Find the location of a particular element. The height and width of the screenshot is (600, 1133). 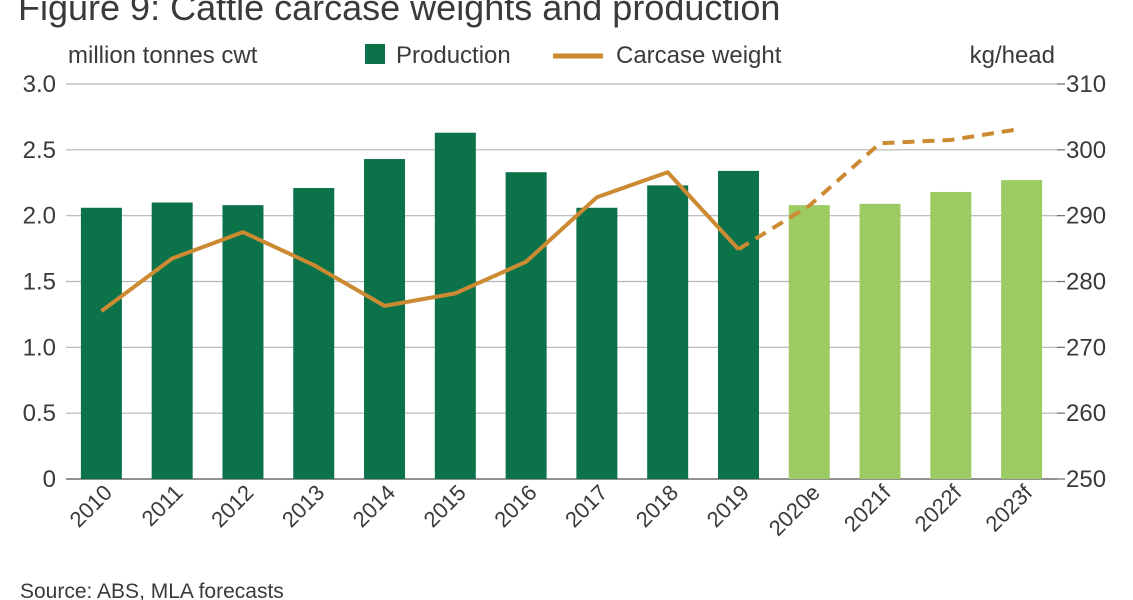

left-tick-label: 1.5 is located at coordinates (39, 282).